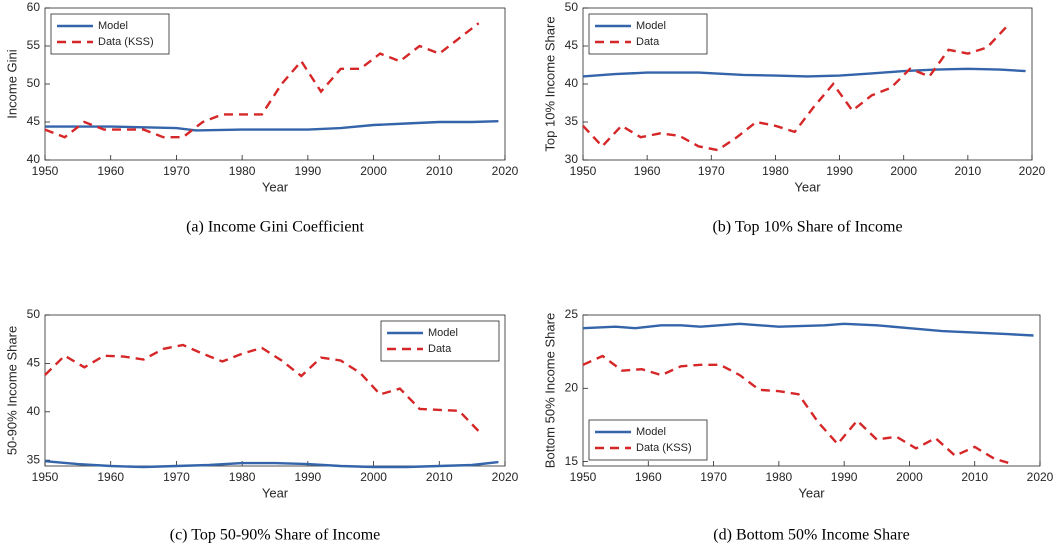  What do you see at coordinates (34, 45) in the screenshot?
I see `y-tick-label: 55` at bounding box center [34, 45].